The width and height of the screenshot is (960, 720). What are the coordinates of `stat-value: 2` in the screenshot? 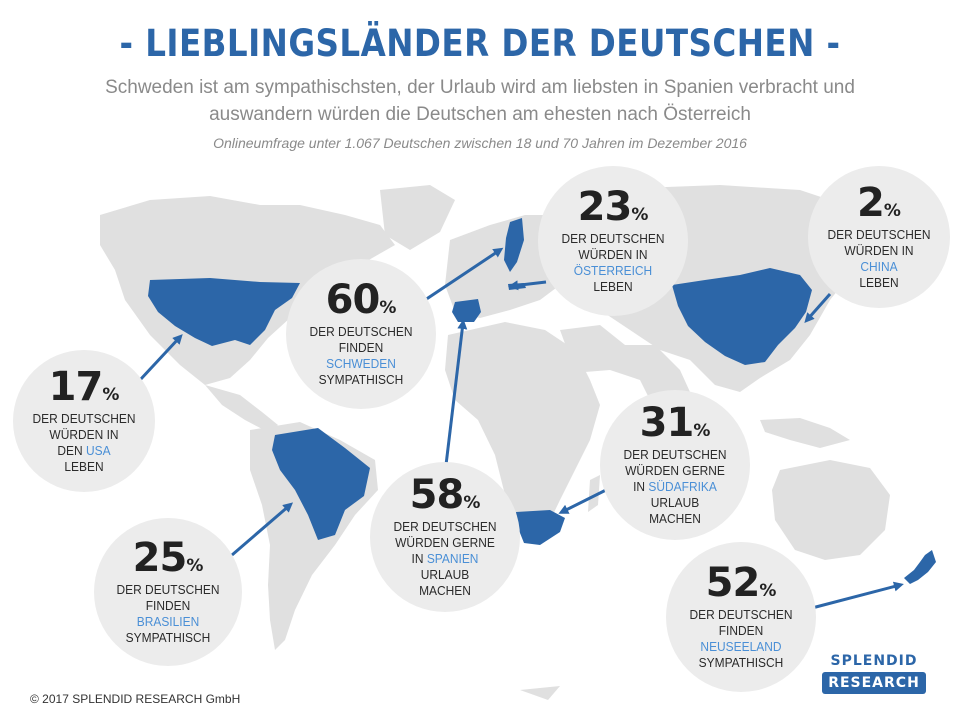 It's located at (871, 203).